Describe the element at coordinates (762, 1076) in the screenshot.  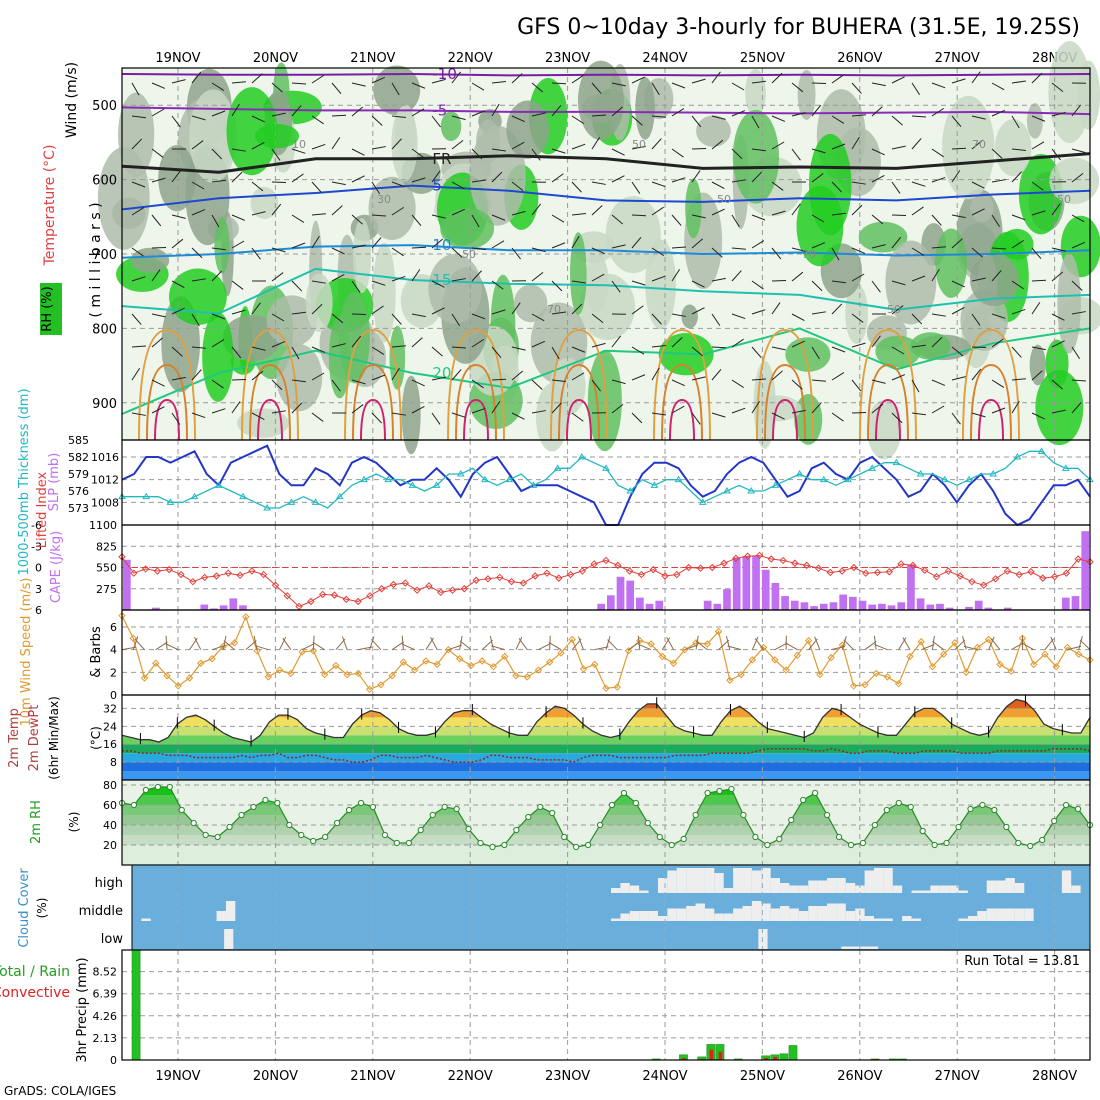
I see `day-label-bottom: 25NOV` at that location.